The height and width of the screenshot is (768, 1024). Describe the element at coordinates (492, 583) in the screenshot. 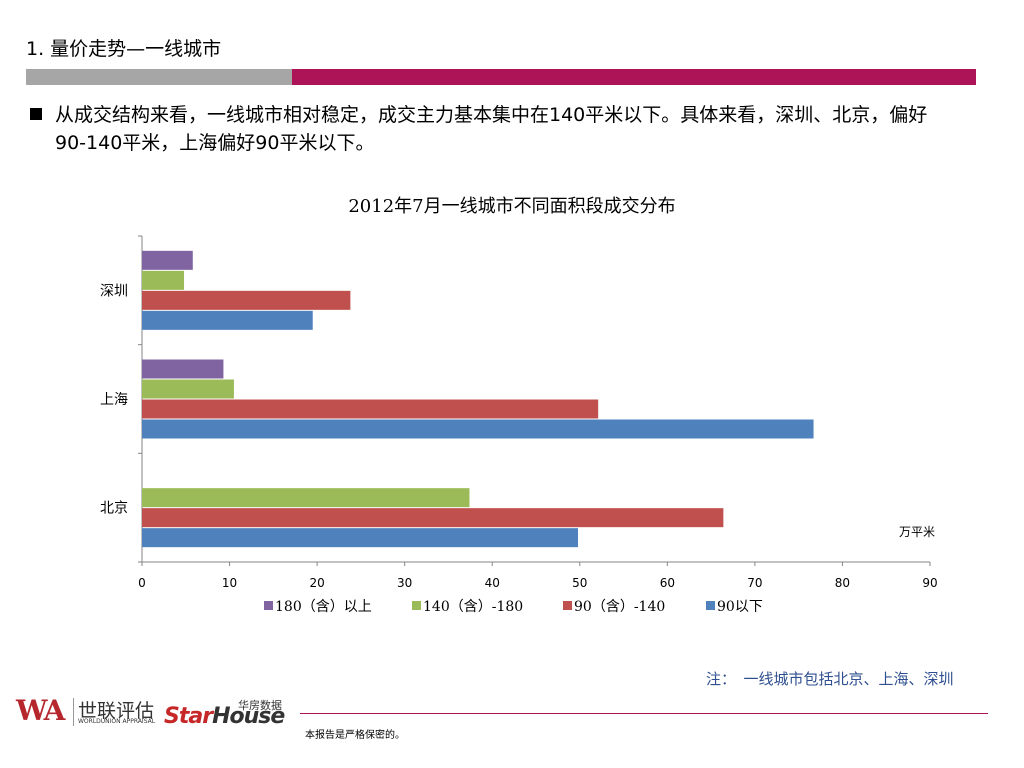

I see `x-tick-label: 40` at that location.